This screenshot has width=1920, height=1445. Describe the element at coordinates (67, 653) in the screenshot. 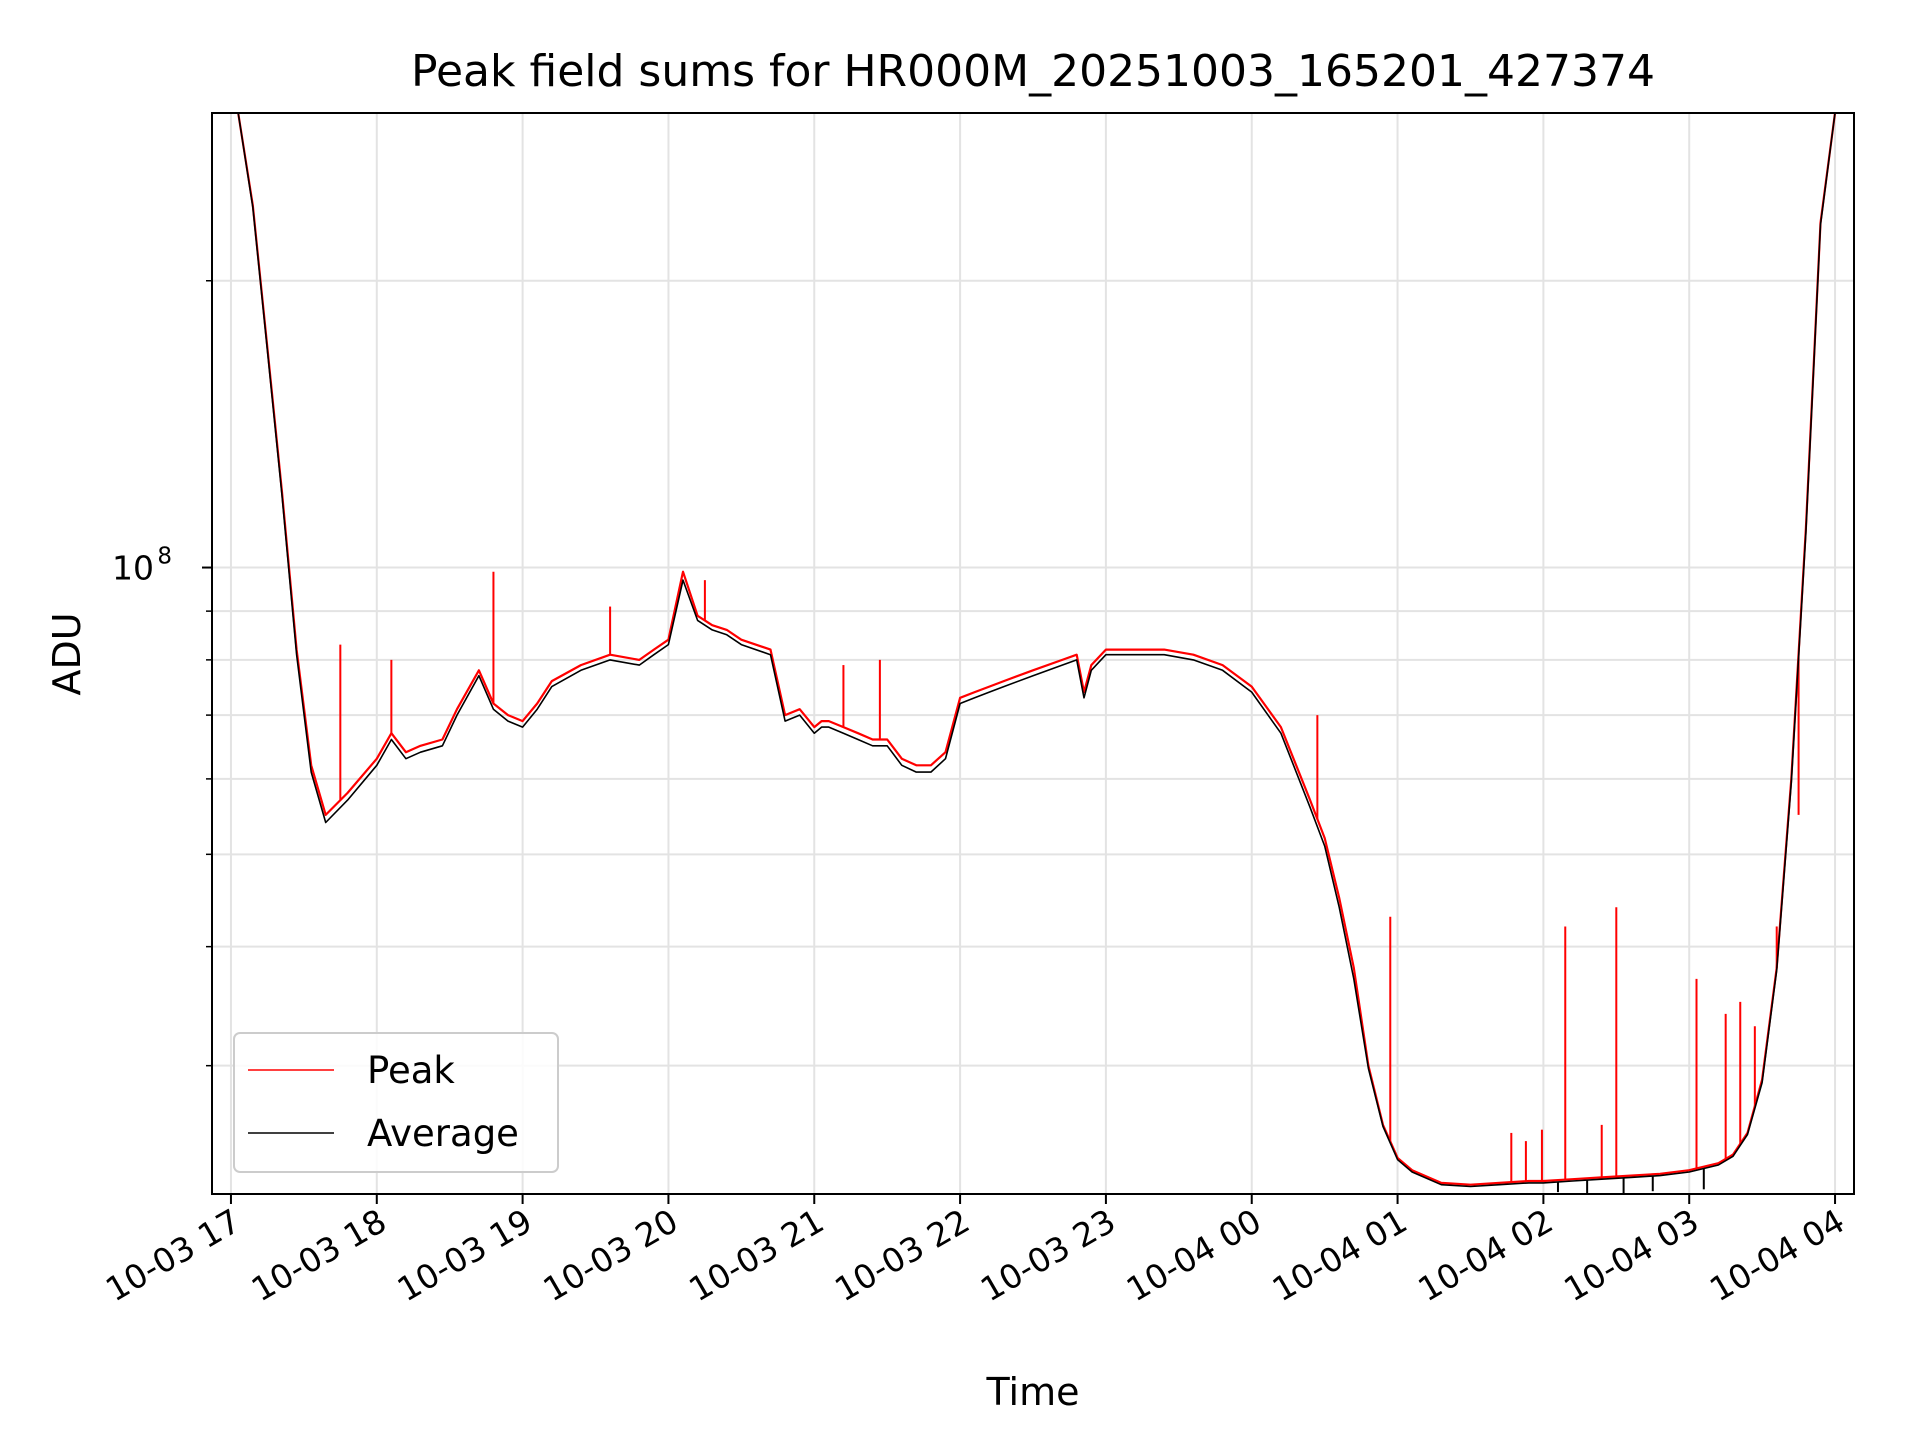

I see `y-axis-label: ADU` at that location.